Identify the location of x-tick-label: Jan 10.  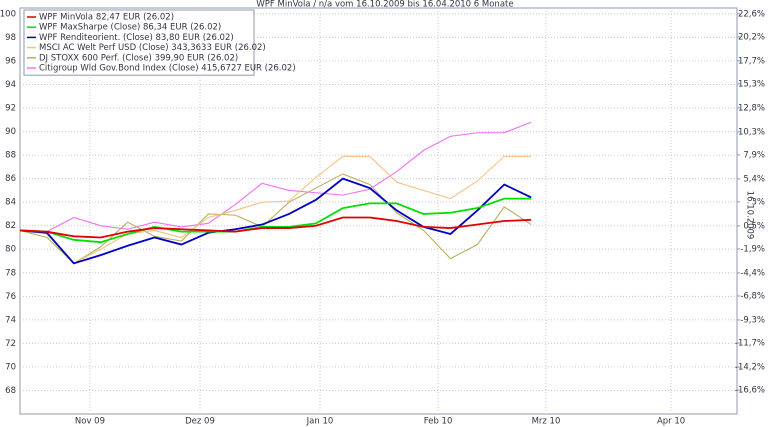
(320, 422).